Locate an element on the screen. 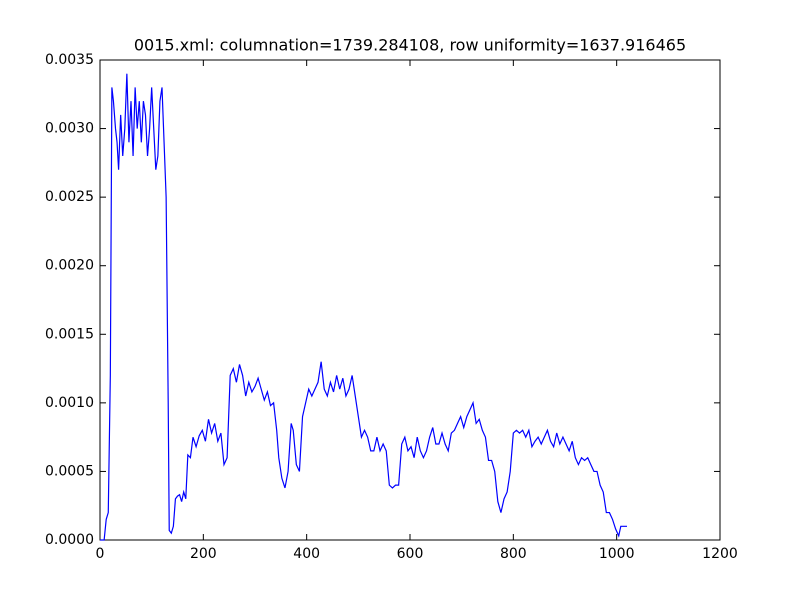 The width and height of the screenshot is (800, 600). y-tick-label: 0.0010 is located at coordinates (69, 403).